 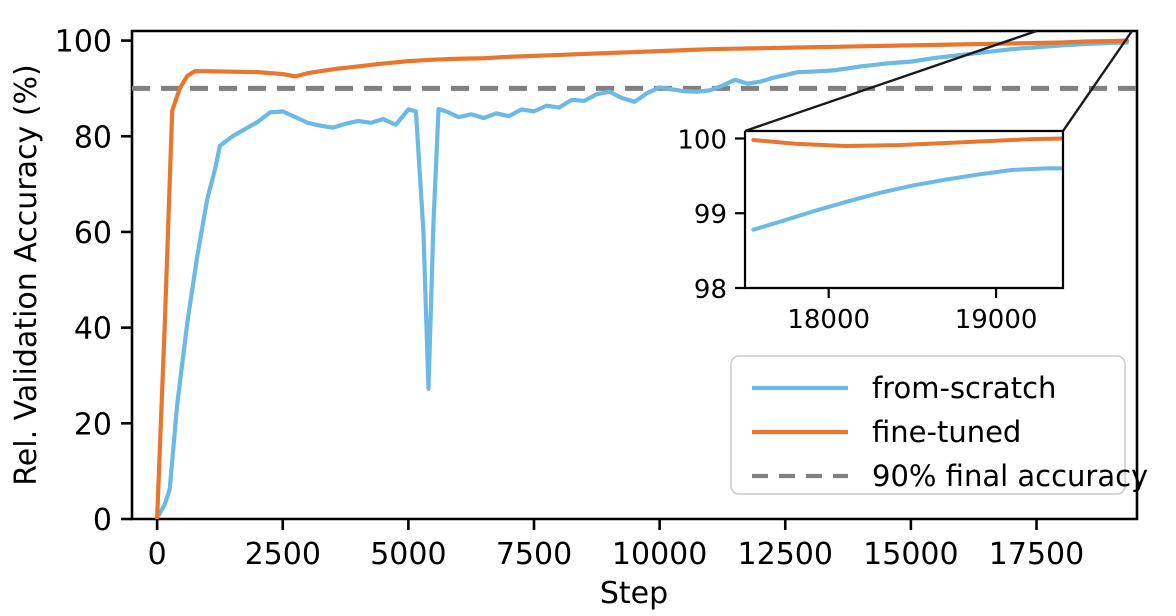 What do you see at coordinates (283, 554) in the screenshot?
I see `x-tick-label: 2500` at bounding box center [283, 554].